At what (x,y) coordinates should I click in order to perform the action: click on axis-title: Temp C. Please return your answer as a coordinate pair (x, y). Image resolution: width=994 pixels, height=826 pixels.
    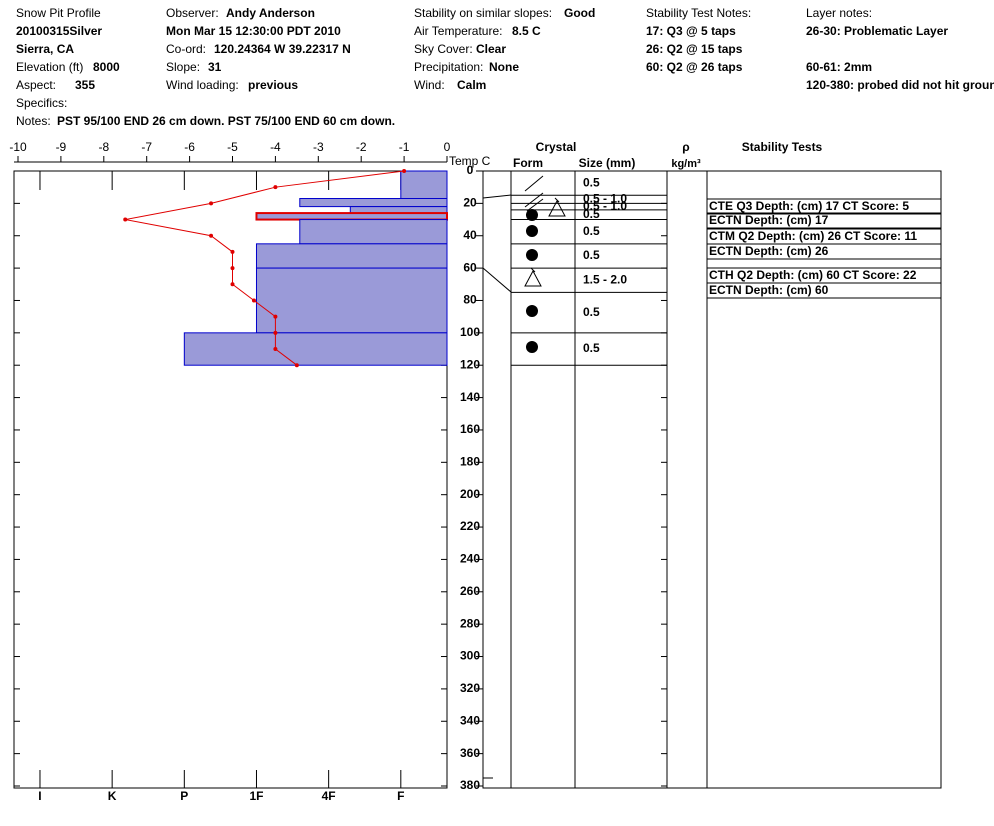
    Looking at the image, I should click on (470, 161).